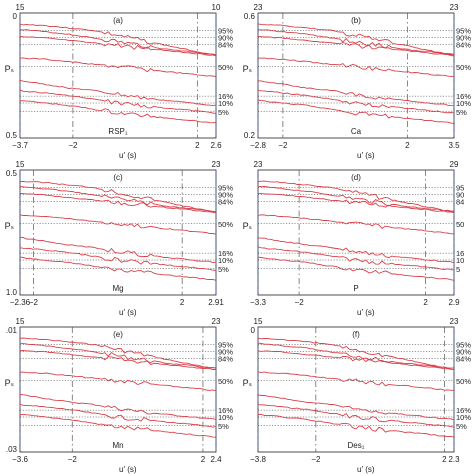 The height and width of the screenshot is (474, 474). I want to click on x-tick-3: 2.9, so click(454, 302).